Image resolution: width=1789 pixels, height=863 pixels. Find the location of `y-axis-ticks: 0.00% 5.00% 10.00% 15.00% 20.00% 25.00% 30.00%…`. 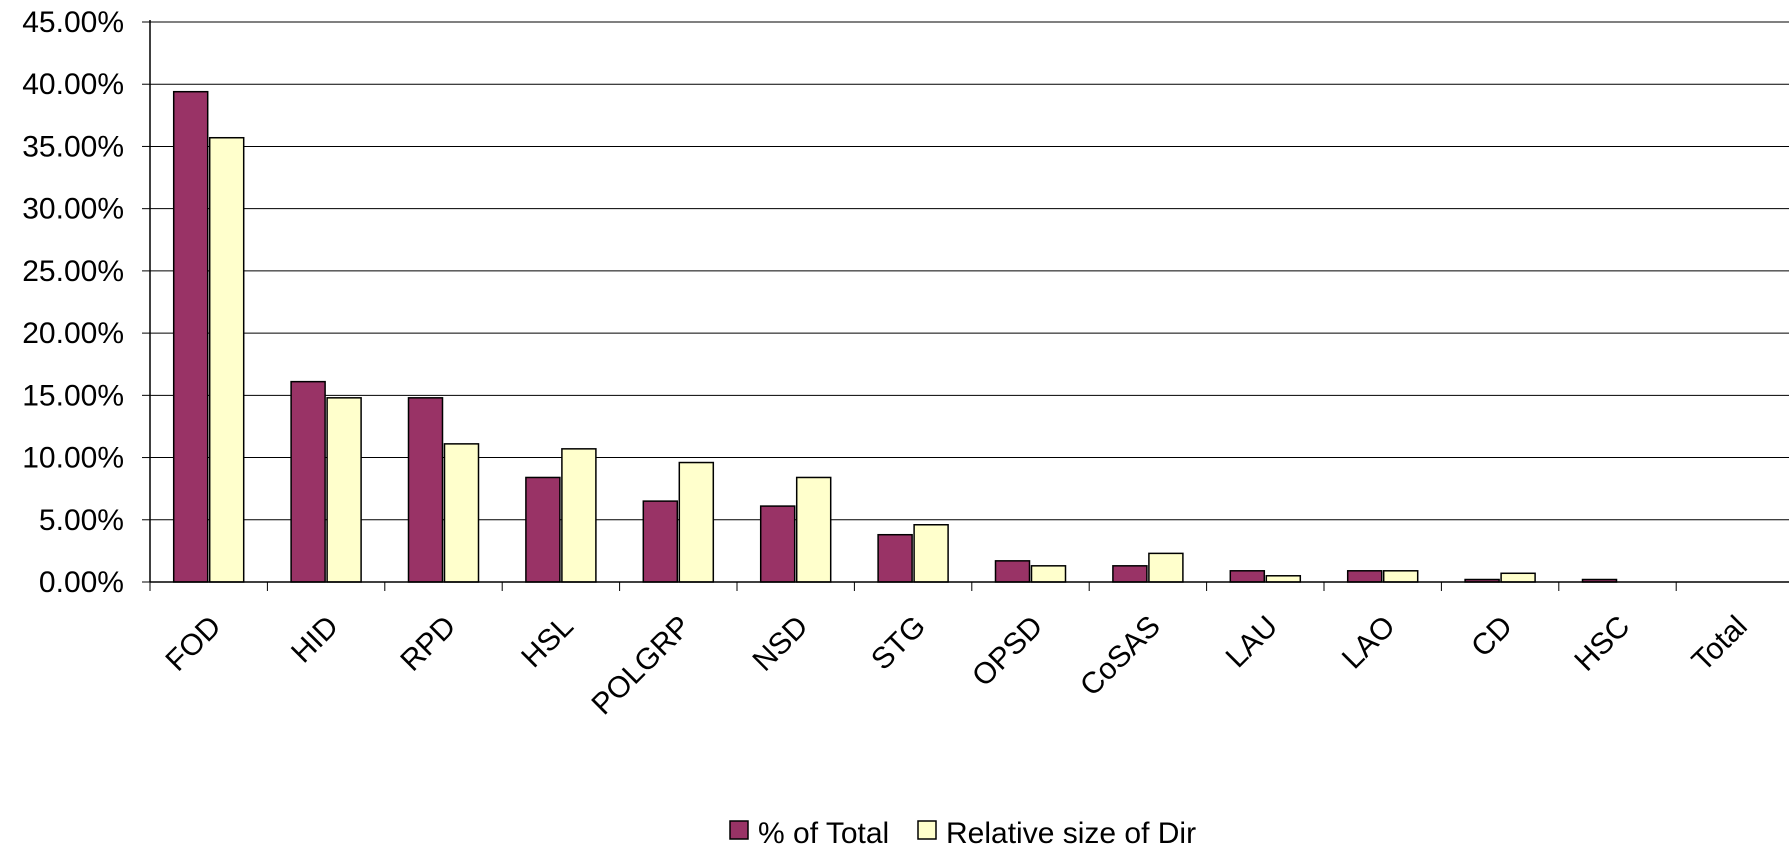

y-axis-ticks: 0.00% 5.00% 10.00% 15.00% 20.00% 25.00% 30.00%… is located at coordinates (86, 302).